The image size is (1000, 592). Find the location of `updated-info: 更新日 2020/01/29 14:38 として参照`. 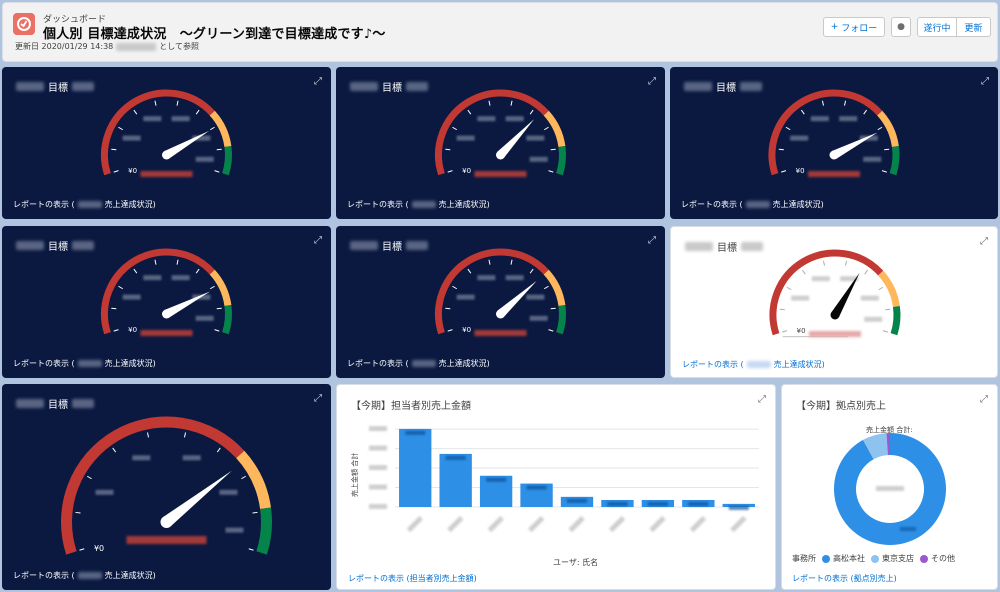

updated-info: 更新日 2020/01/29 14:38 として参照 is located at coordinates (107, 46).